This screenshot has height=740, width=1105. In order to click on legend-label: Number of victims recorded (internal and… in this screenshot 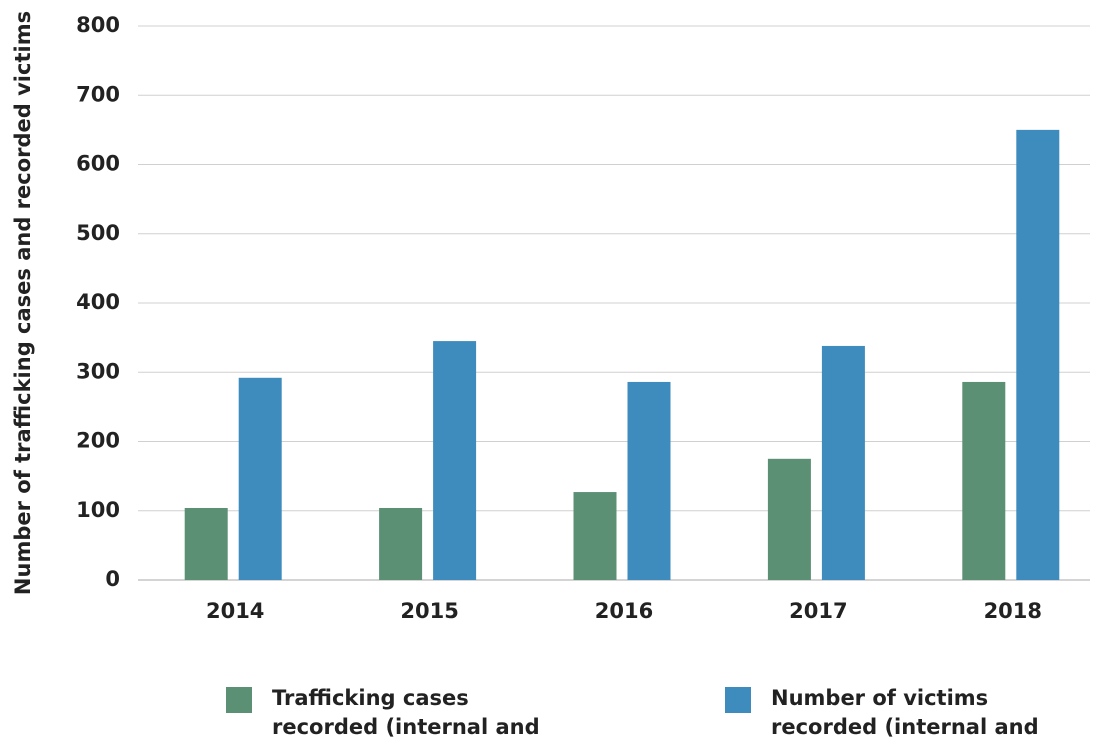, I will do `click(905, 712)`.